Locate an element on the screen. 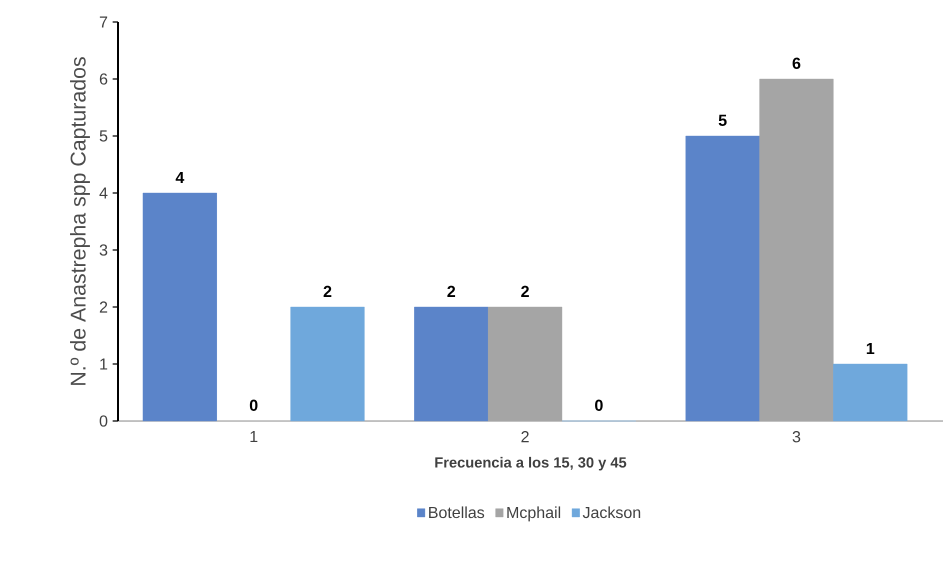 This screenshot has height=572, width=943. legend-label: Mcphail is located at coordinates (533, 514).